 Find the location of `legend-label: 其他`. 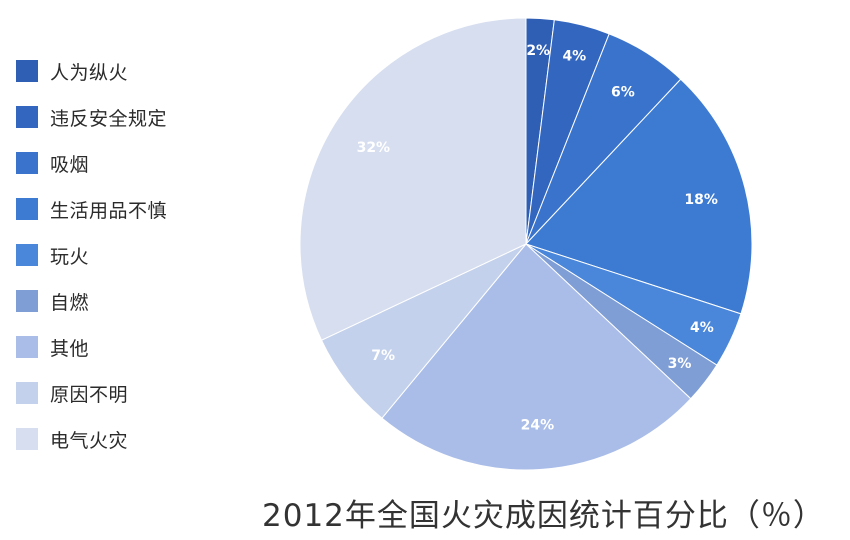

legend-label: 其他 is located at coordinates (70, 348).